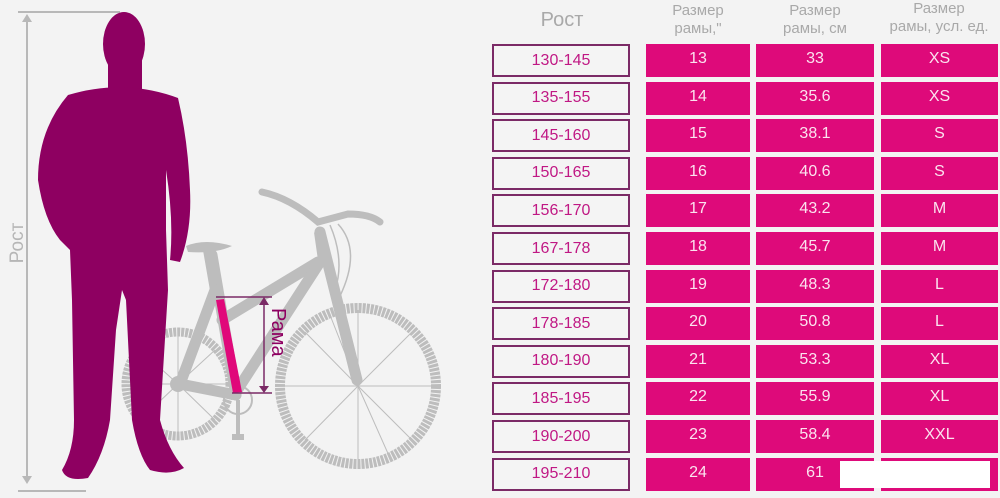 The height and width of the screenshot is (498, 1000). I want to click on table-row: 145-160 15 38.1 S, so click(500, 136).